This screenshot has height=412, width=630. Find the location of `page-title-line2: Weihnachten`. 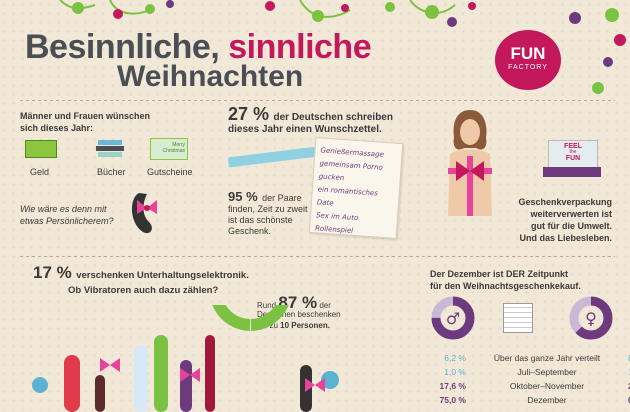

page-title-line2: Weihnachten is located at coordinates (210, 76).